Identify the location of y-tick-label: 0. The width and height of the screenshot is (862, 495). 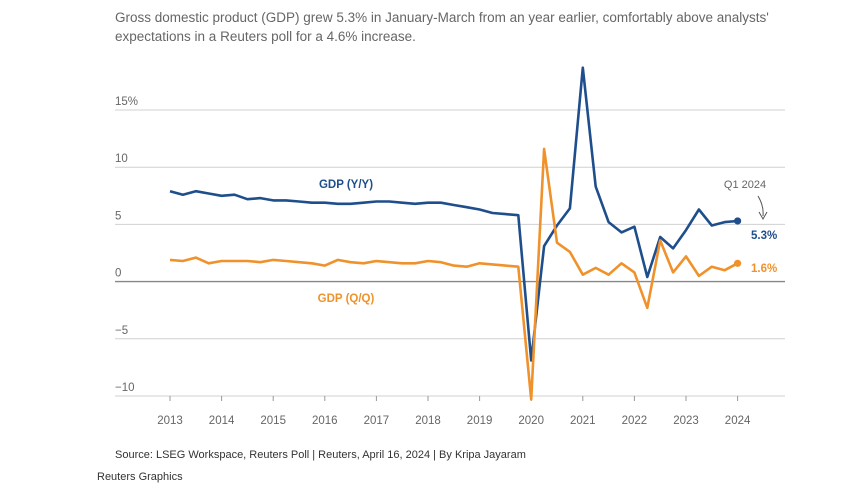
(118, 274).